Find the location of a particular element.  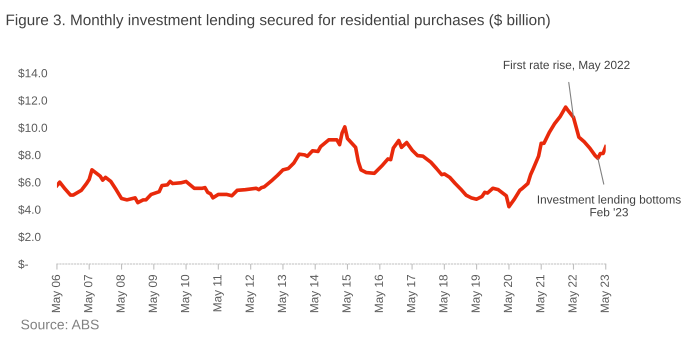

y-tick-label: $10.0 is located at coordinates (33, 128).